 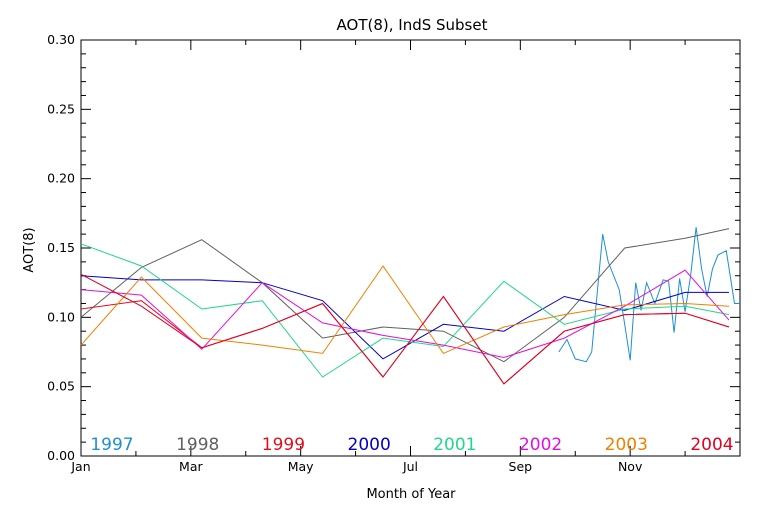 I want to click on x-tick-label: May, so click(x=301, y=466).